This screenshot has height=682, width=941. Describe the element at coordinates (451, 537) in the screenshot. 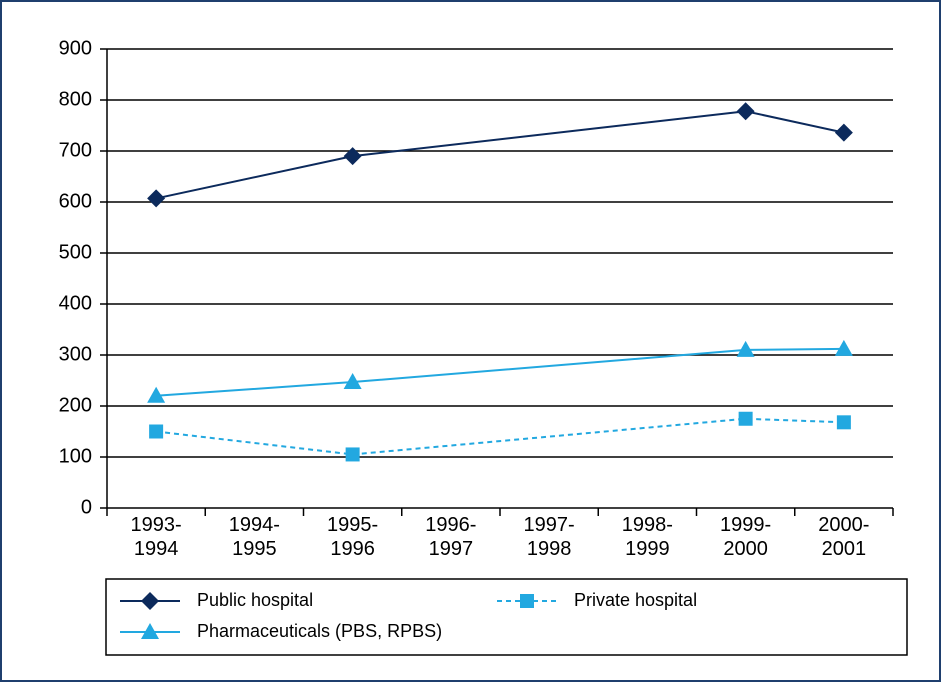

I see `x-tick-label: 1996-1997` at that location.